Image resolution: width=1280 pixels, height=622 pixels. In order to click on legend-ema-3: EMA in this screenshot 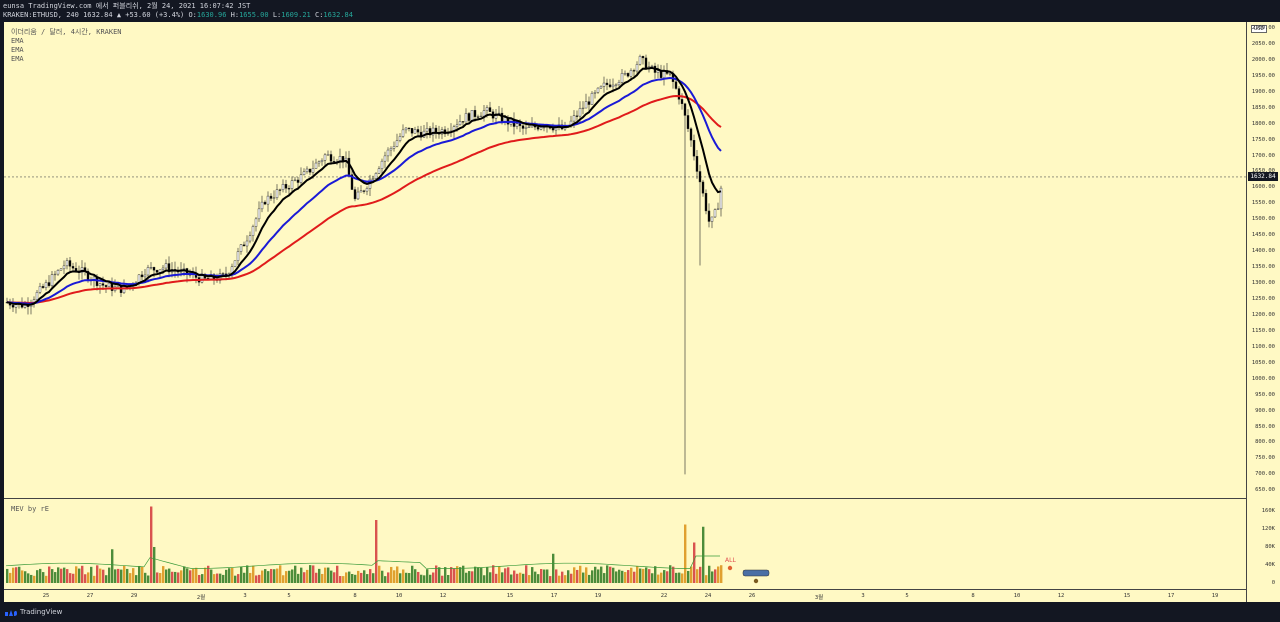, I will do `click(17, 59)`.